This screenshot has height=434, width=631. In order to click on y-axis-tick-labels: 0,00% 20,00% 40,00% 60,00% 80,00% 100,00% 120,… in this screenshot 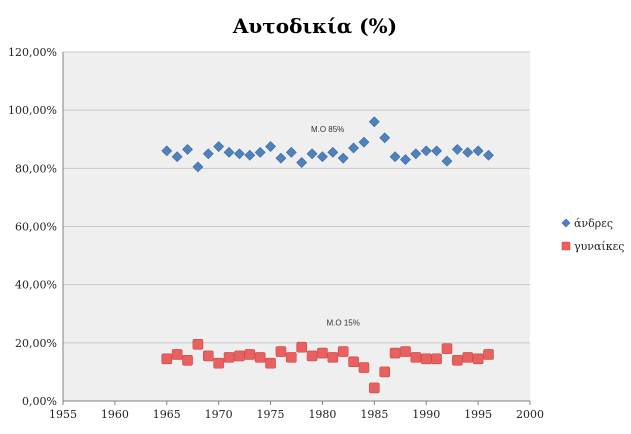, I will do `click(32, 227)`.